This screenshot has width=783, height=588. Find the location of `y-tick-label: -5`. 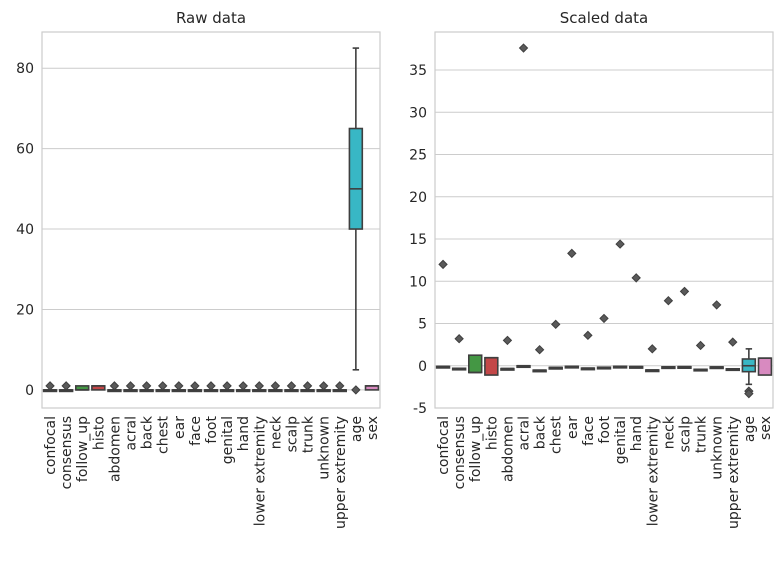

y-tick-label: -5 is located at coordinates (420, 409).